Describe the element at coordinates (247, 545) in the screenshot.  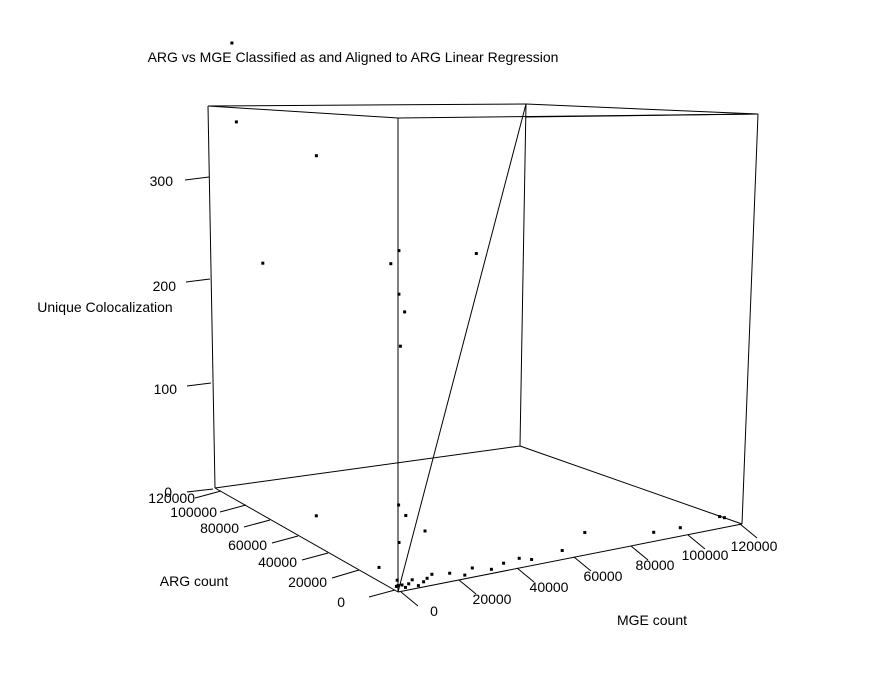
I see `y-tick-label: 60000` at that location.